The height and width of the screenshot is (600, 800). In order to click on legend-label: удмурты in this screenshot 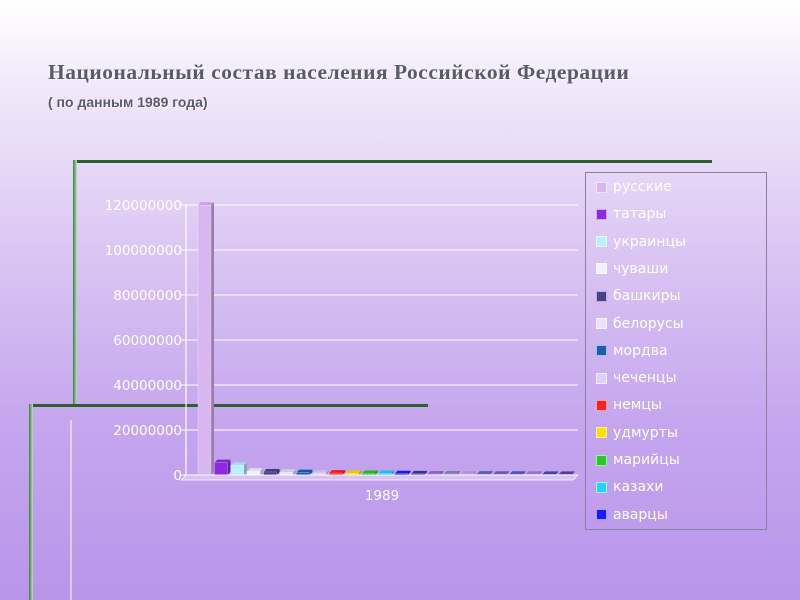, I will do `click(645, 432)`.